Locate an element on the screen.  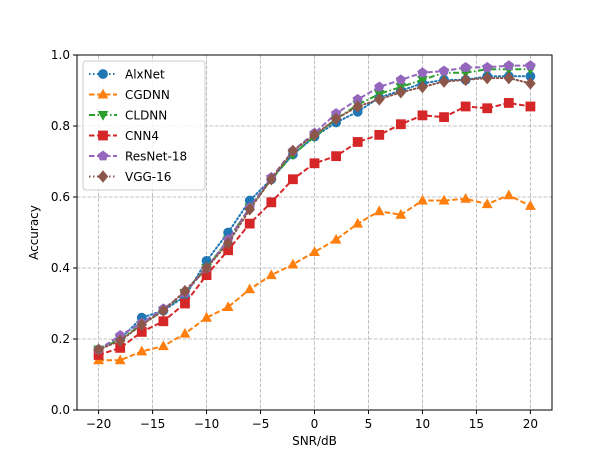
y-axis-label: Accuracy is located at coordinates (34, 232).